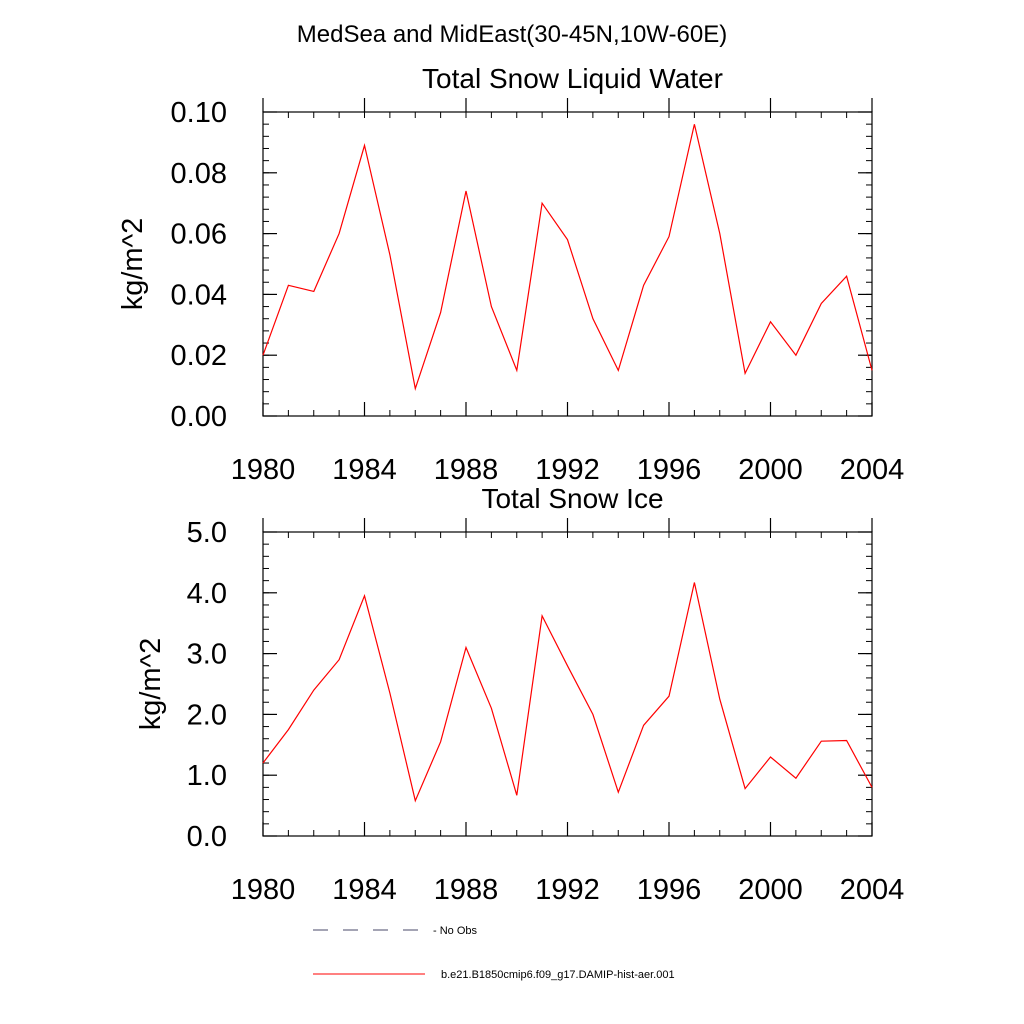  Describe the element at coordinates (512, 34) in the screenshot. I see `figure-suptitle: MedSea and MidEast(30-45N,10W-60E)` at that location.